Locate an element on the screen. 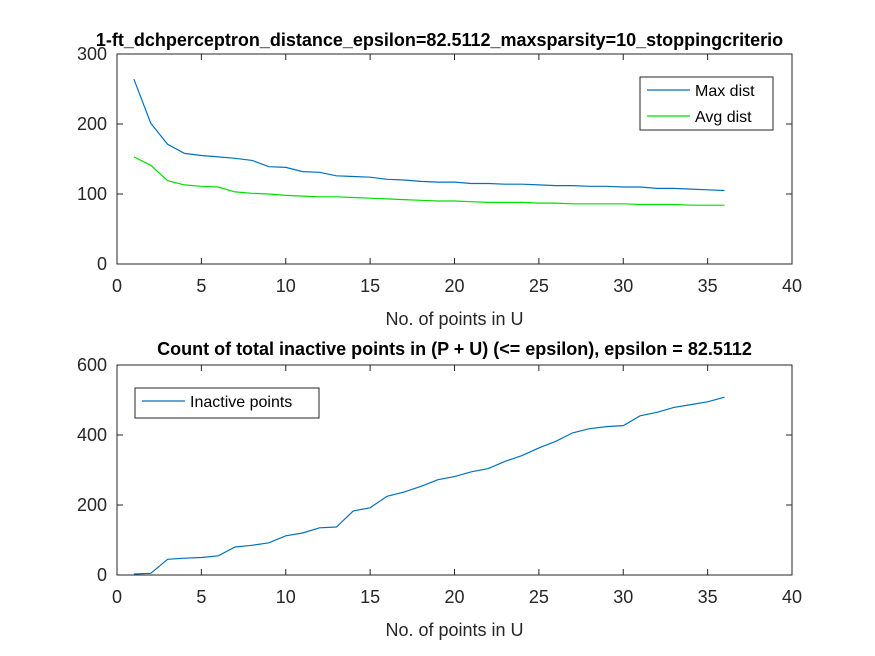  top-legend: Max dist Avg dist is located at coordinates (706, 103).